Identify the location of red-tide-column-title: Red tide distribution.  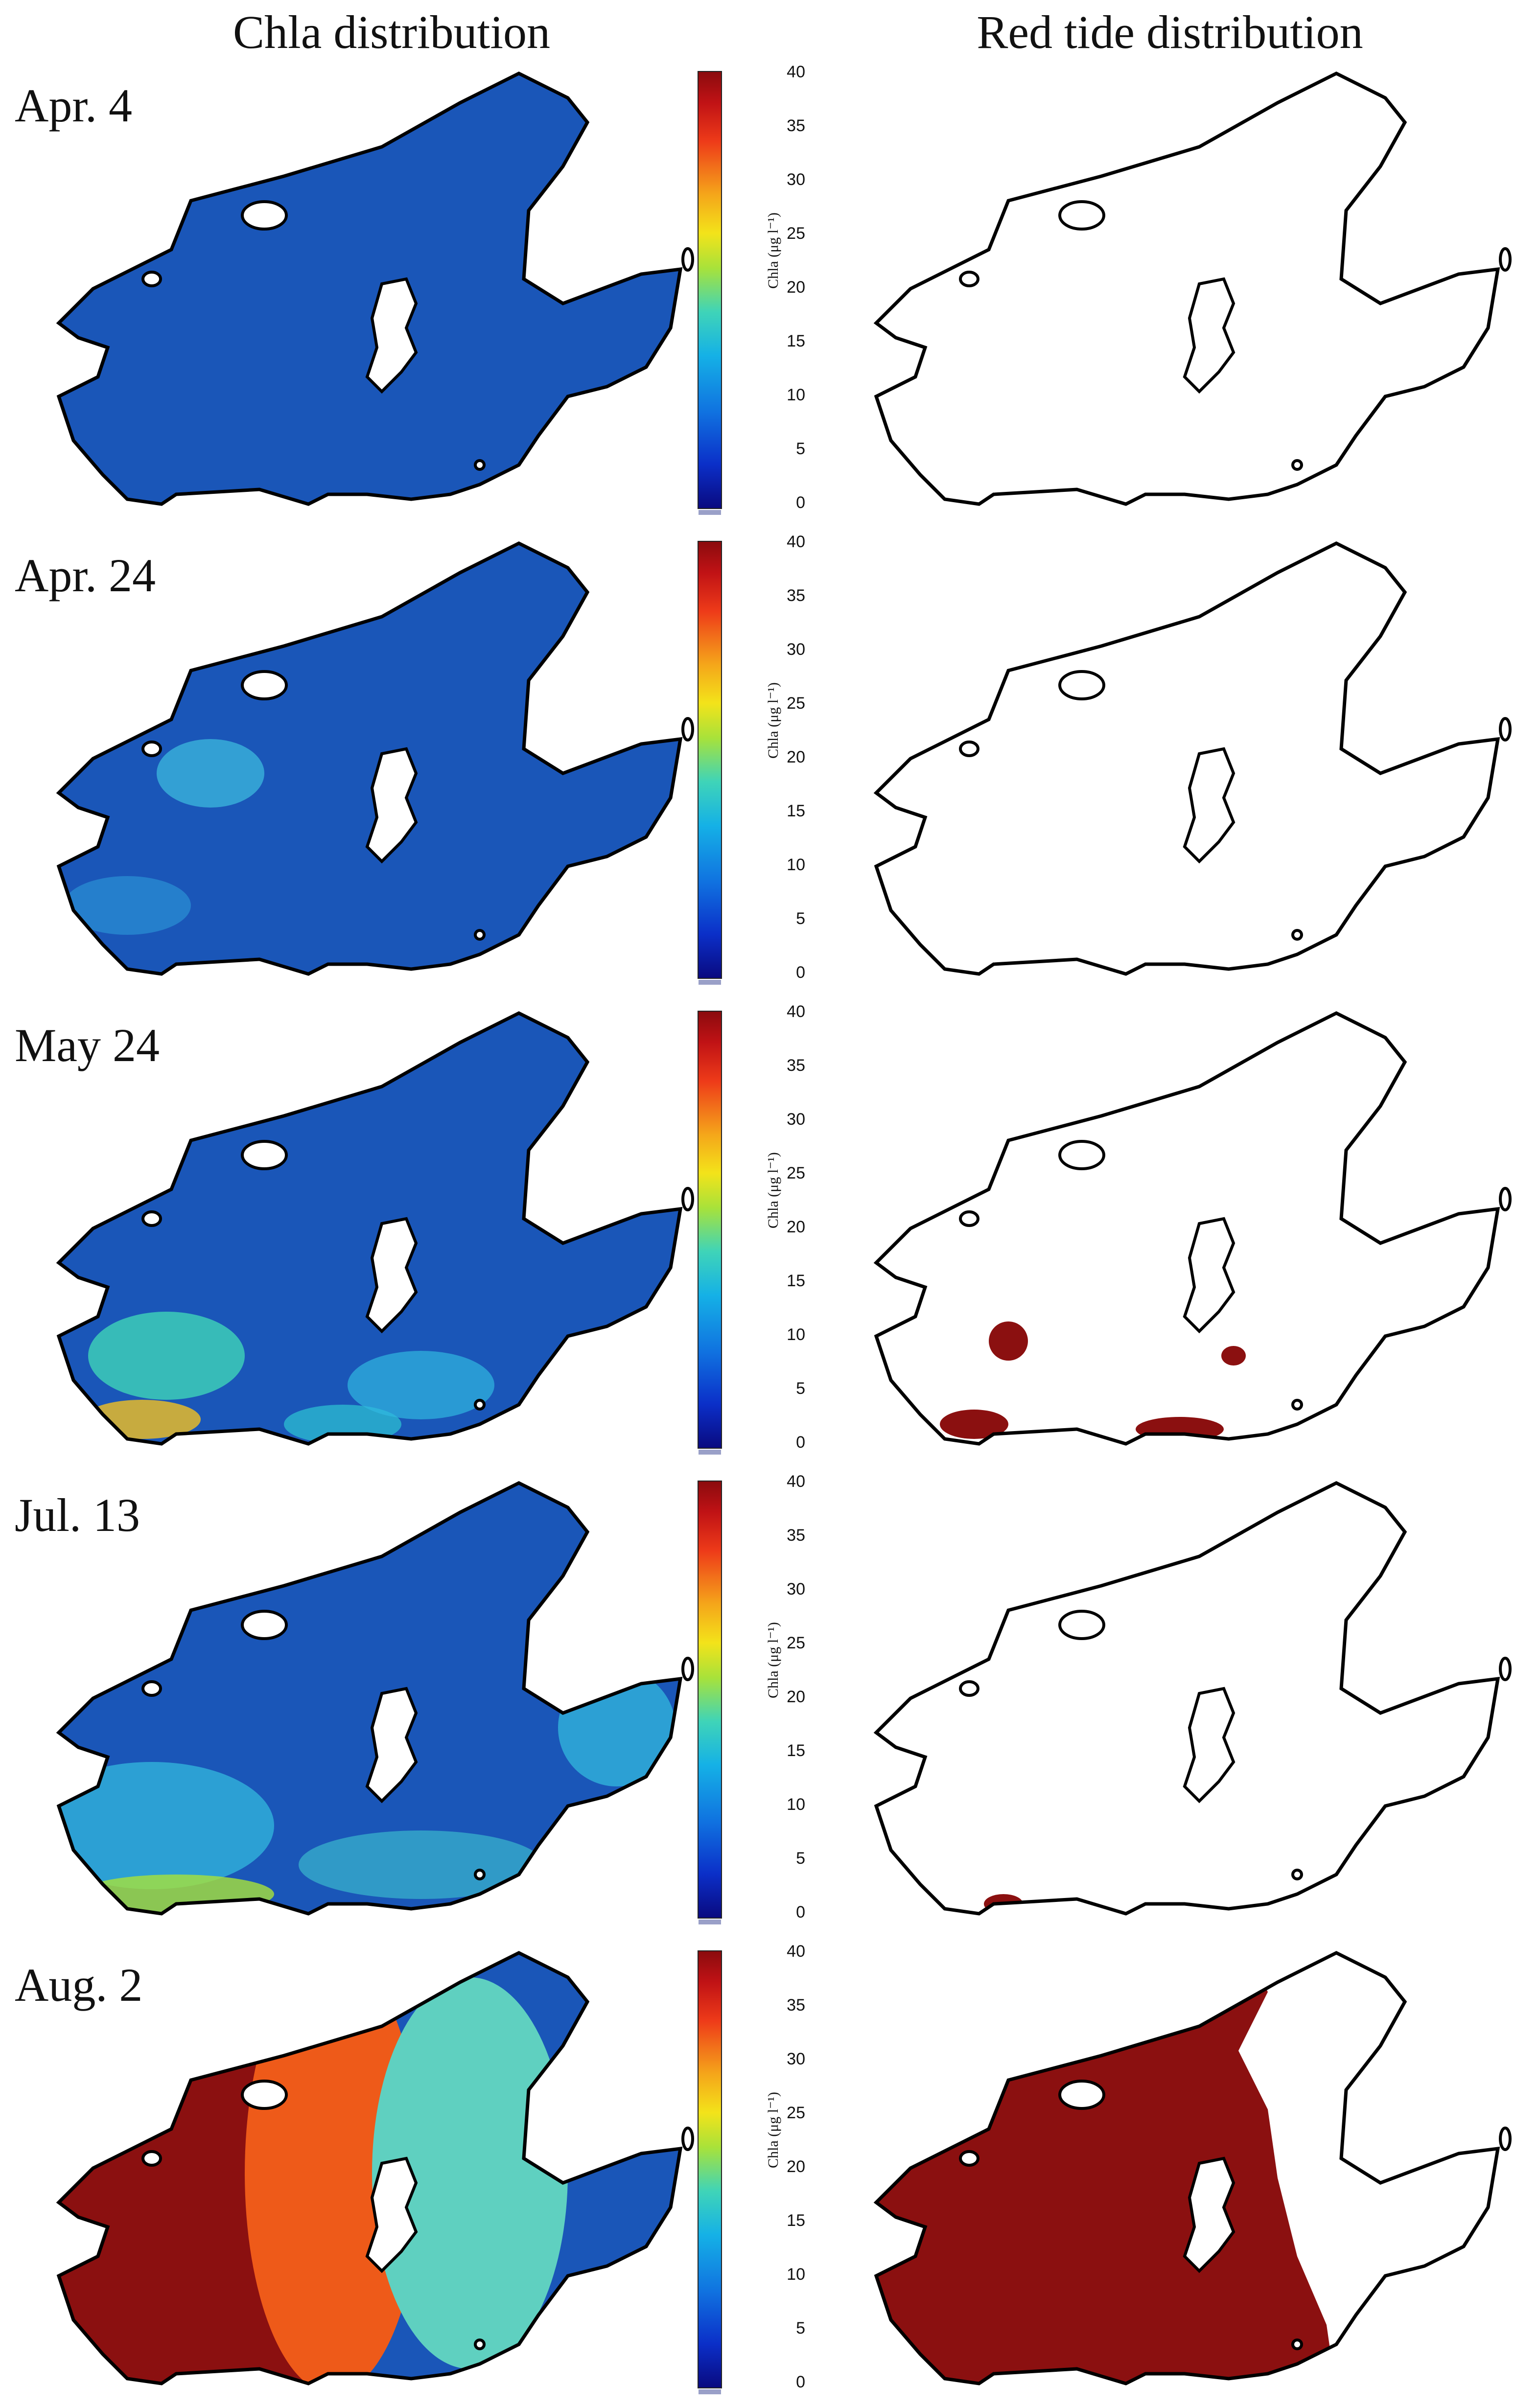
(1170, 32).